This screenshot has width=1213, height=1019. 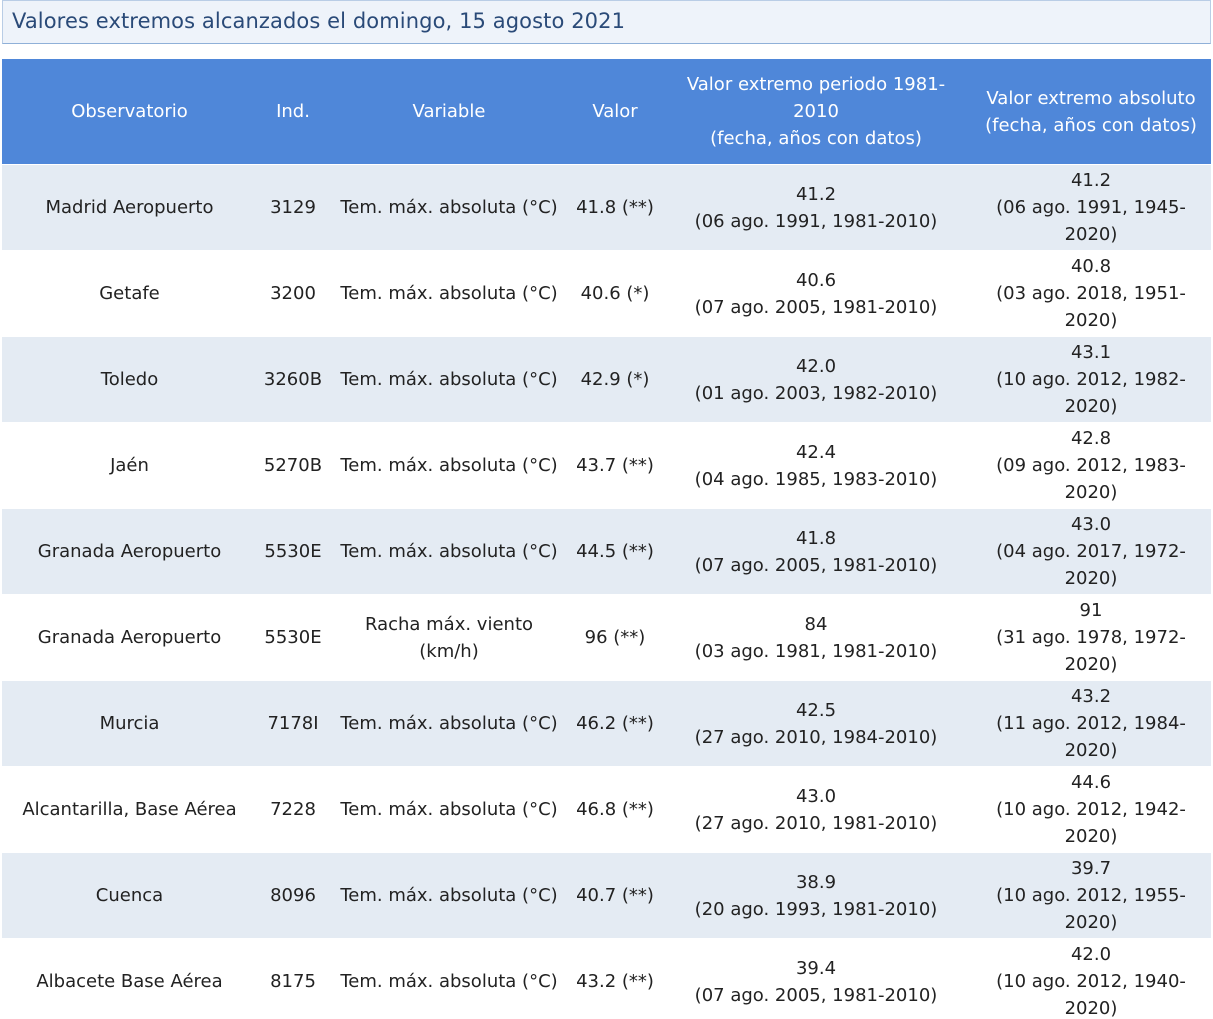 I want to click on cell-absoluto: 40.8 (03 ago. 2018, 1951-2020), so click(x=1091, y=293).